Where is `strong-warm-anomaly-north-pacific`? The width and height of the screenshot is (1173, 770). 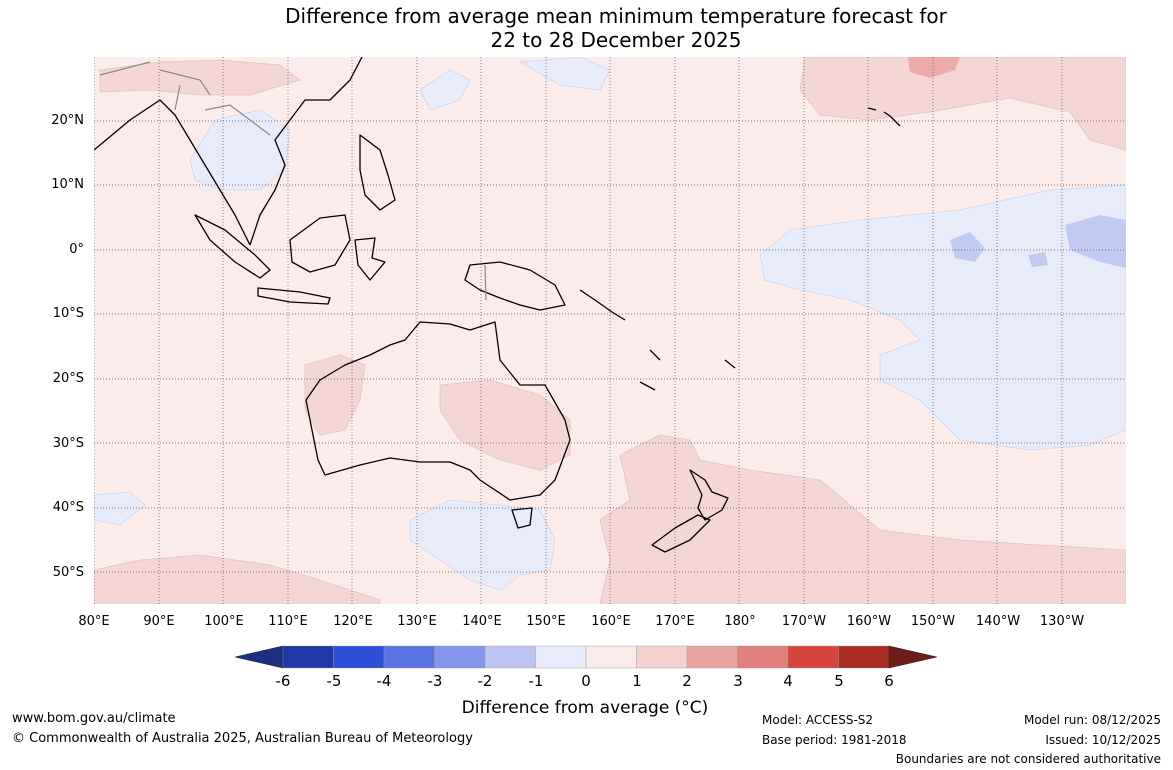 strong-warm-anomaly-north-pacific is located at coordinates (934, 67).